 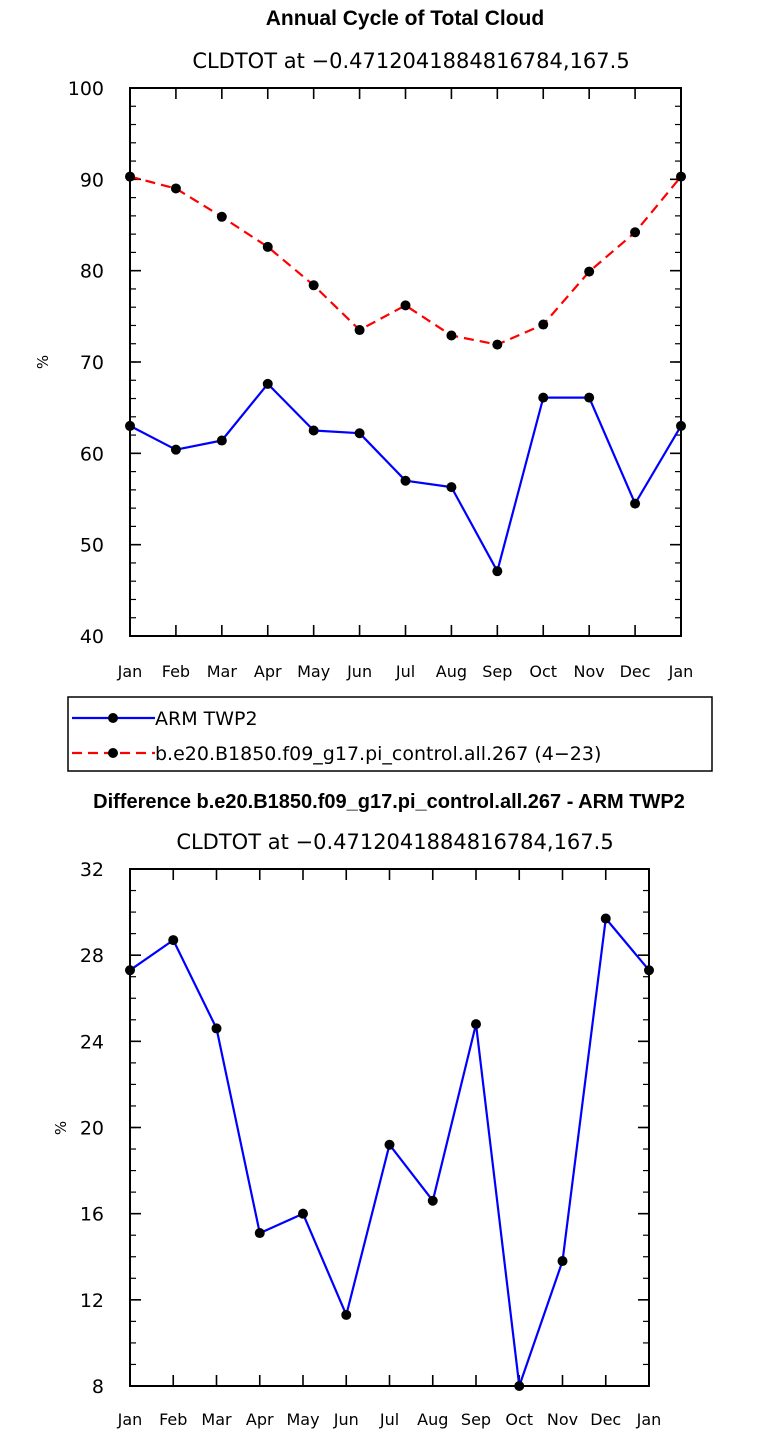 What do you see at coordinates (43, 362) in the screenshot?
I see `chart1-ylabel: %` at bounding box center [43, 362].